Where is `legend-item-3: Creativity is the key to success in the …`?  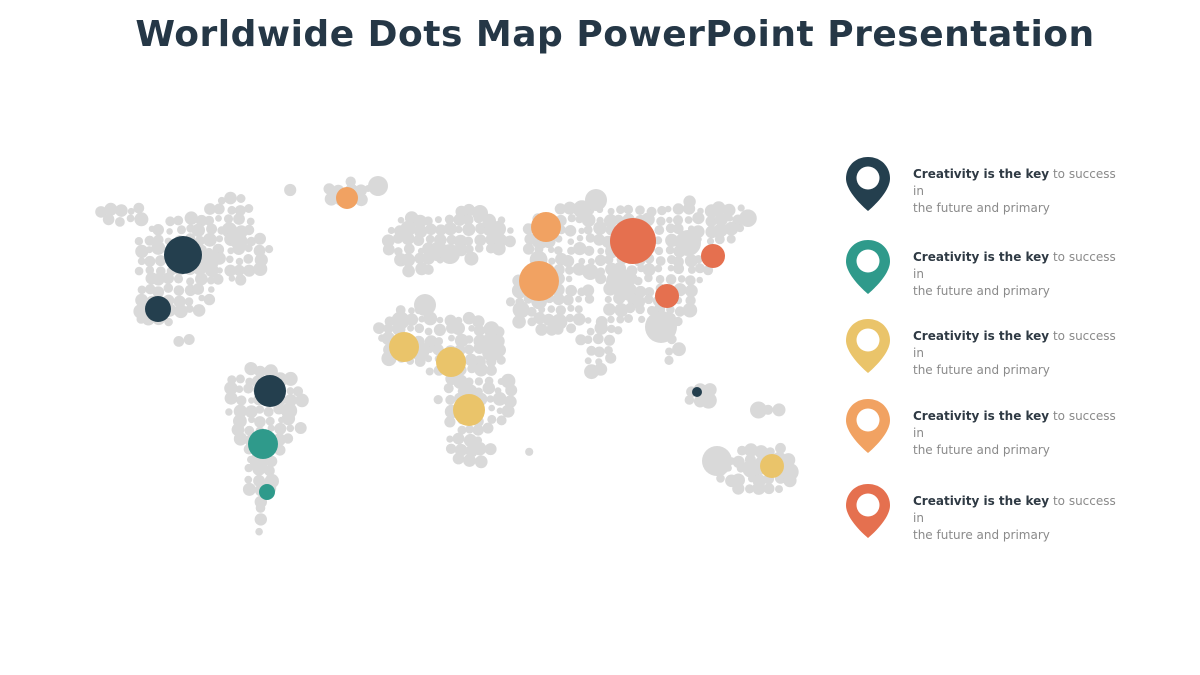 legend-item-3: Creativity is the key to success in the … is located at coordinates (995, 347).